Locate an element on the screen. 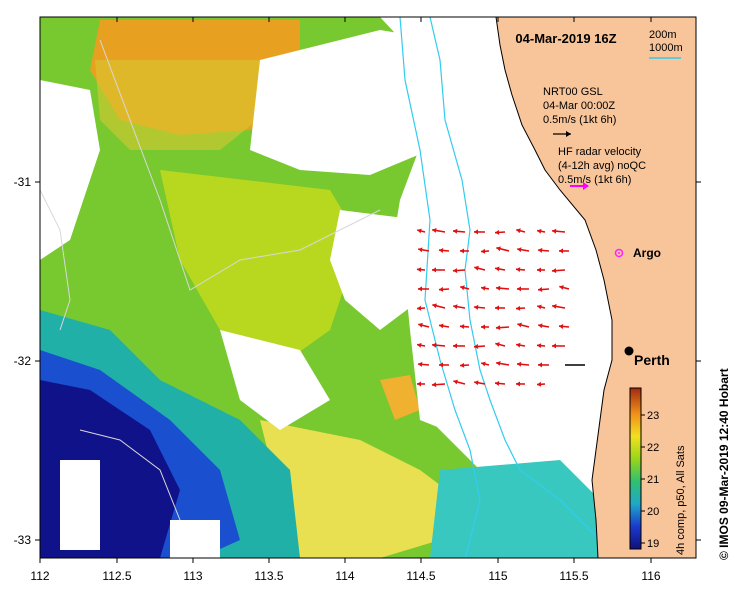 The width and height of the screenshot is (739, 592). map-title: 04-Mar-2019 16Z is located at coordinates (565, 38).